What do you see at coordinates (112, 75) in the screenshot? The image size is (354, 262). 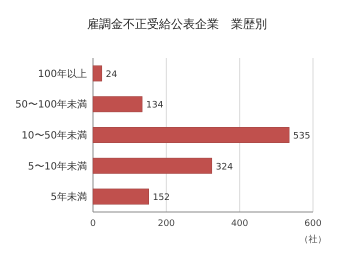 I see `data-label: 24` at bounding box center [112, 75].